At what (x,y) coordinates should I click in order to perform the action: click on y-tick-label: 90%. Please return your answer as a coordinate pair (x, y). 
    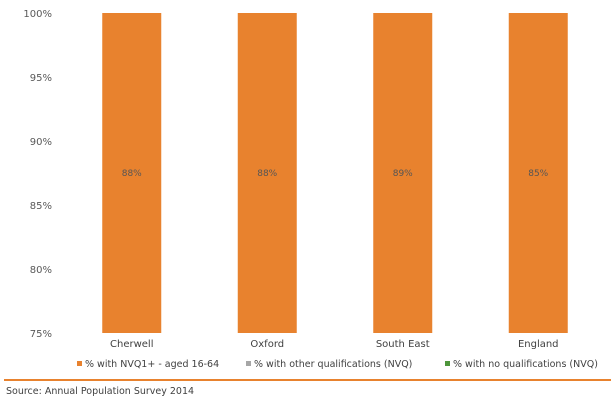
    Looking at the image, I should click on (41, 142).